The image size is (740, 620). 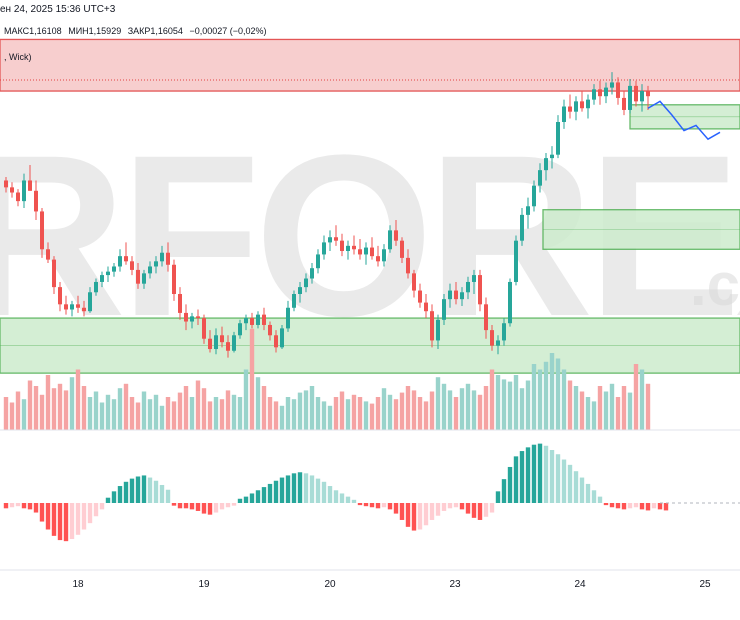 I want to click on time-axis-tick-label: 23, so click(x=455, y=584).